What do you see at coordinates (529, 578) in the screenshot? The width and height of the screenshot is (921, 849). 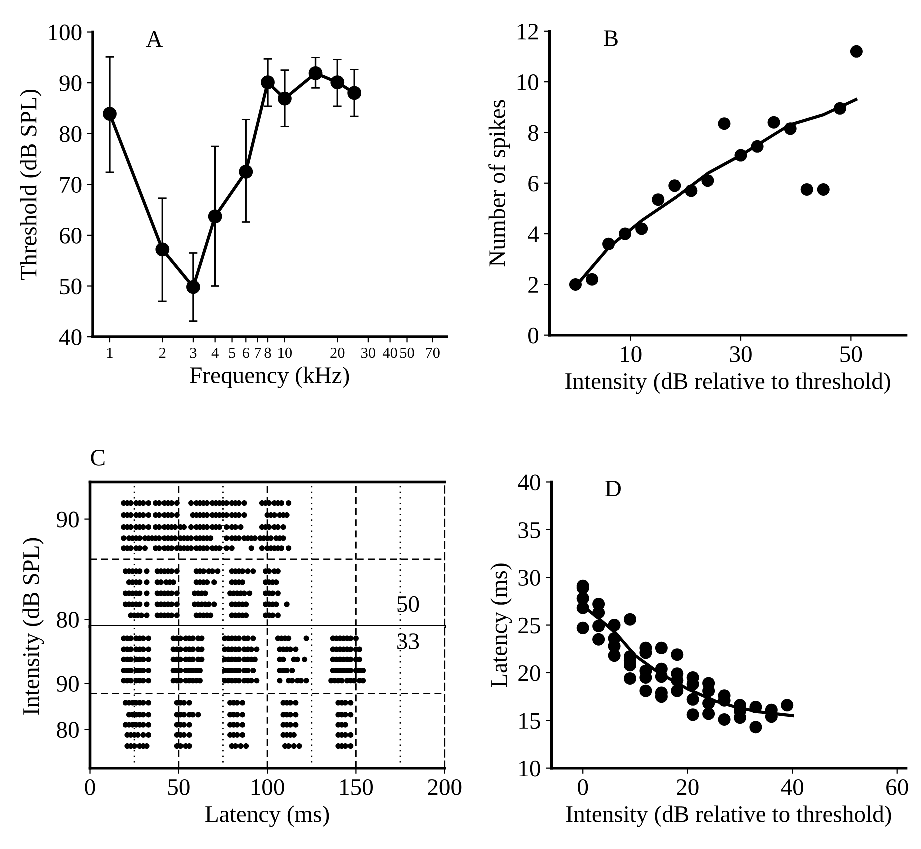 I see `y-tick-label: 30` at bounding box center [529, 578].